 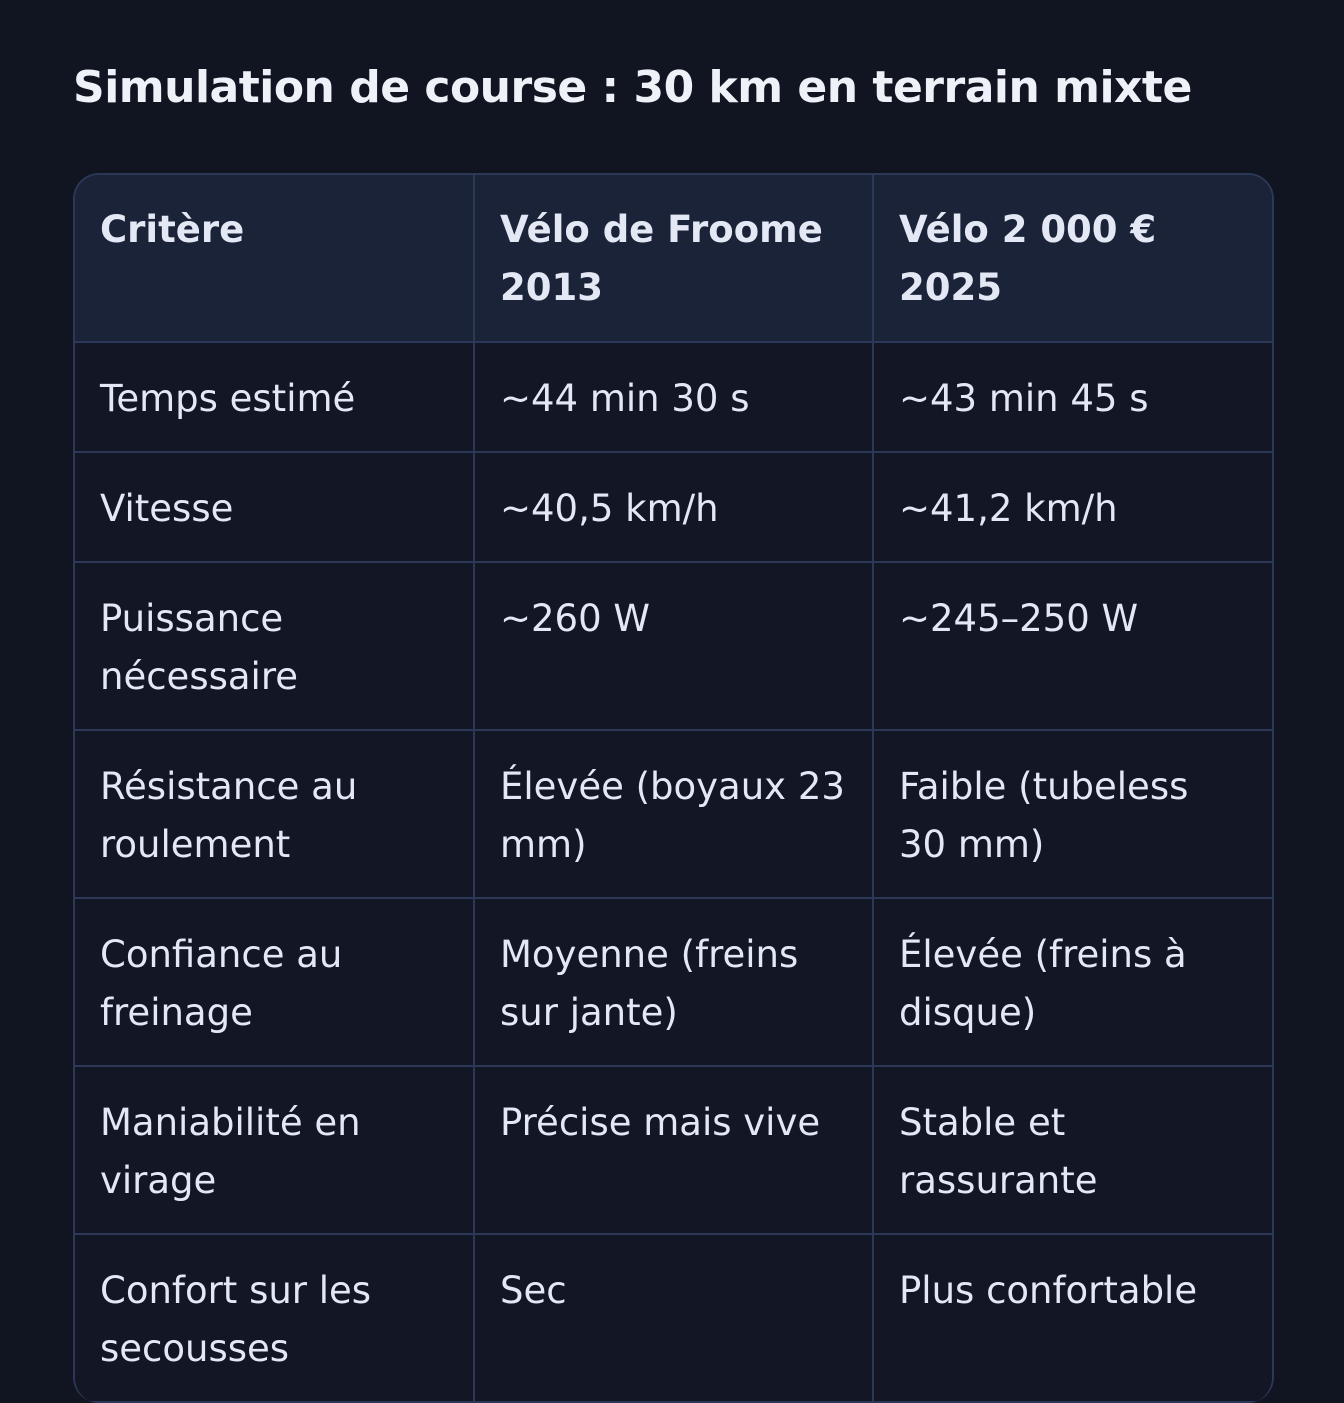 I want to click on table-cell: ~41,2 km/h, so click(x=1072, y=507).